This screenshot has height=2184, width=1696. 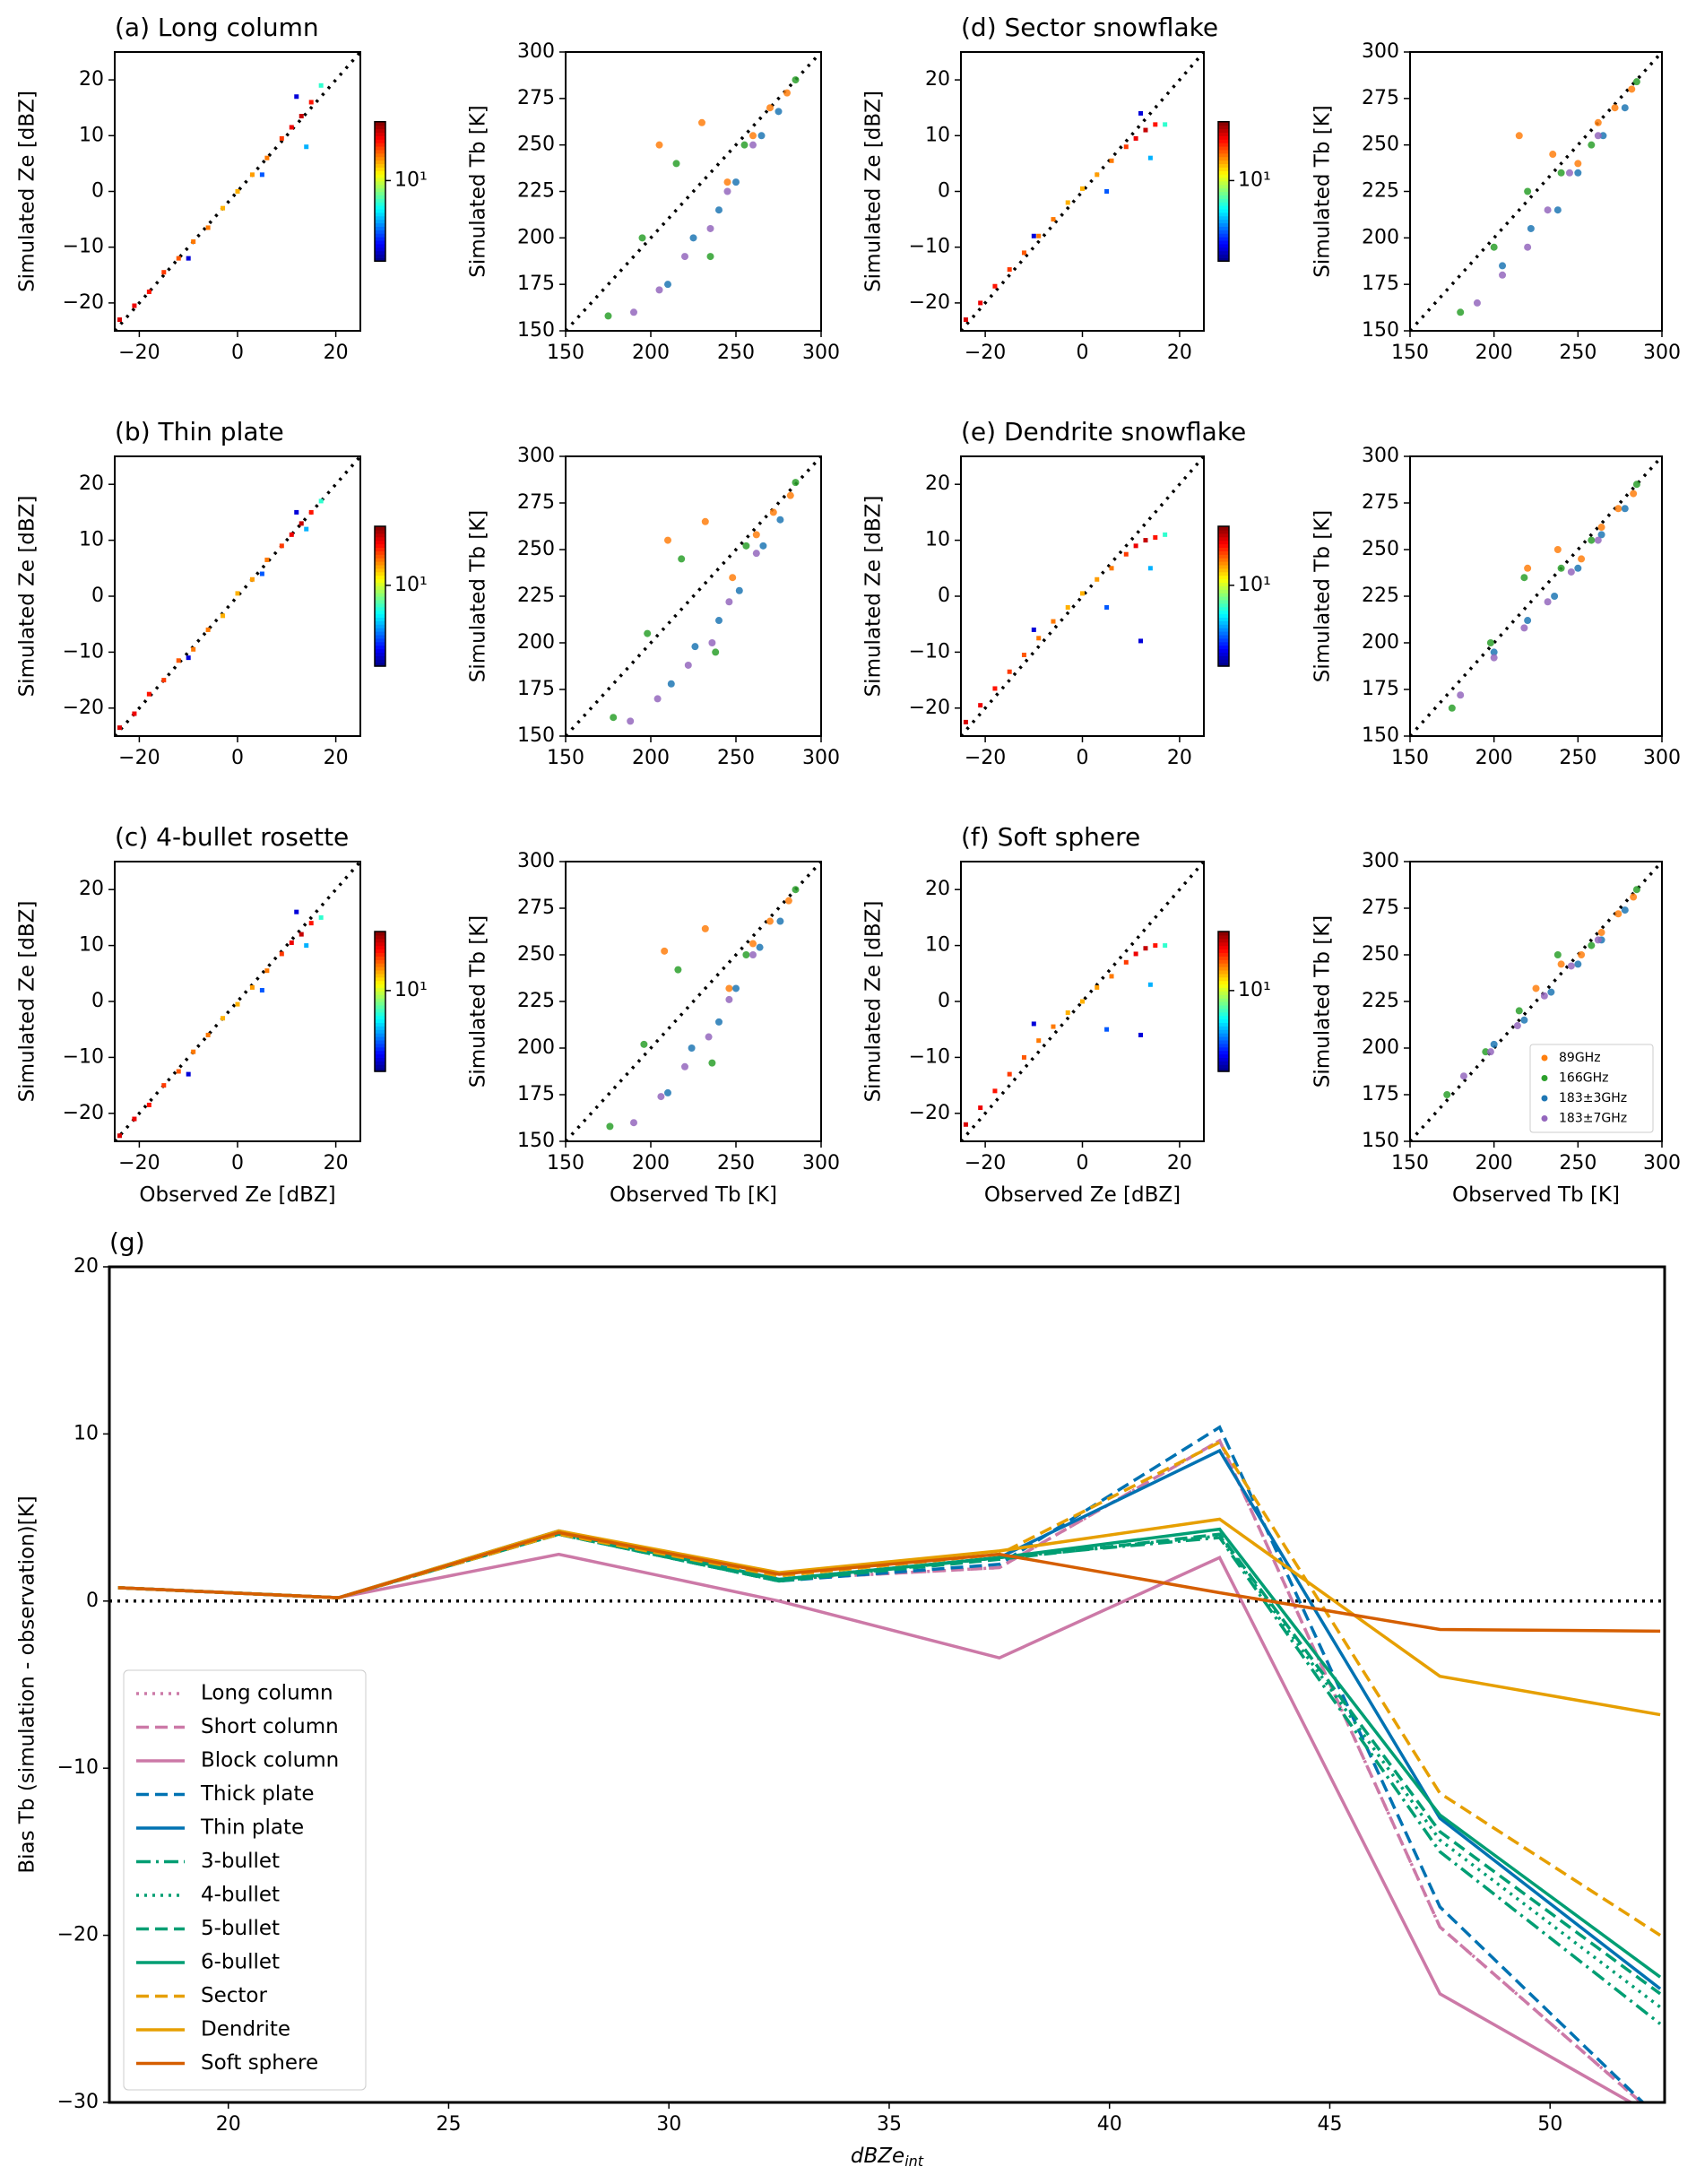 I want to click on x-tick-label: 300, so click(x=821, y=758).